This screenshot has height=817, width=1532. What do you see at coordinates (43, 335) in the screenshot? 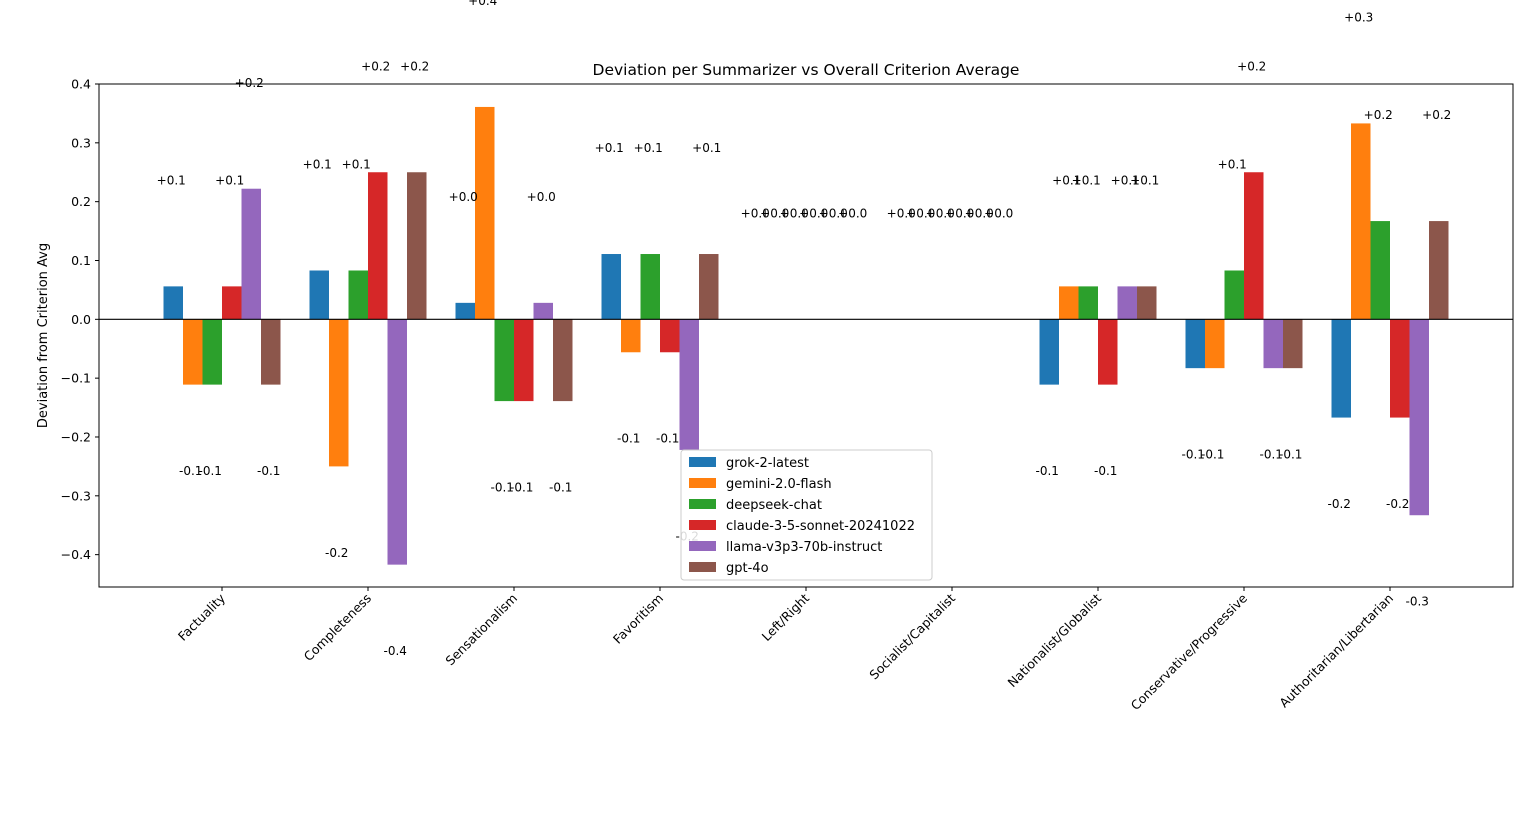
I see `y-axis-label: Deviation from Criterion Avg` at bounding box center [43, 335].